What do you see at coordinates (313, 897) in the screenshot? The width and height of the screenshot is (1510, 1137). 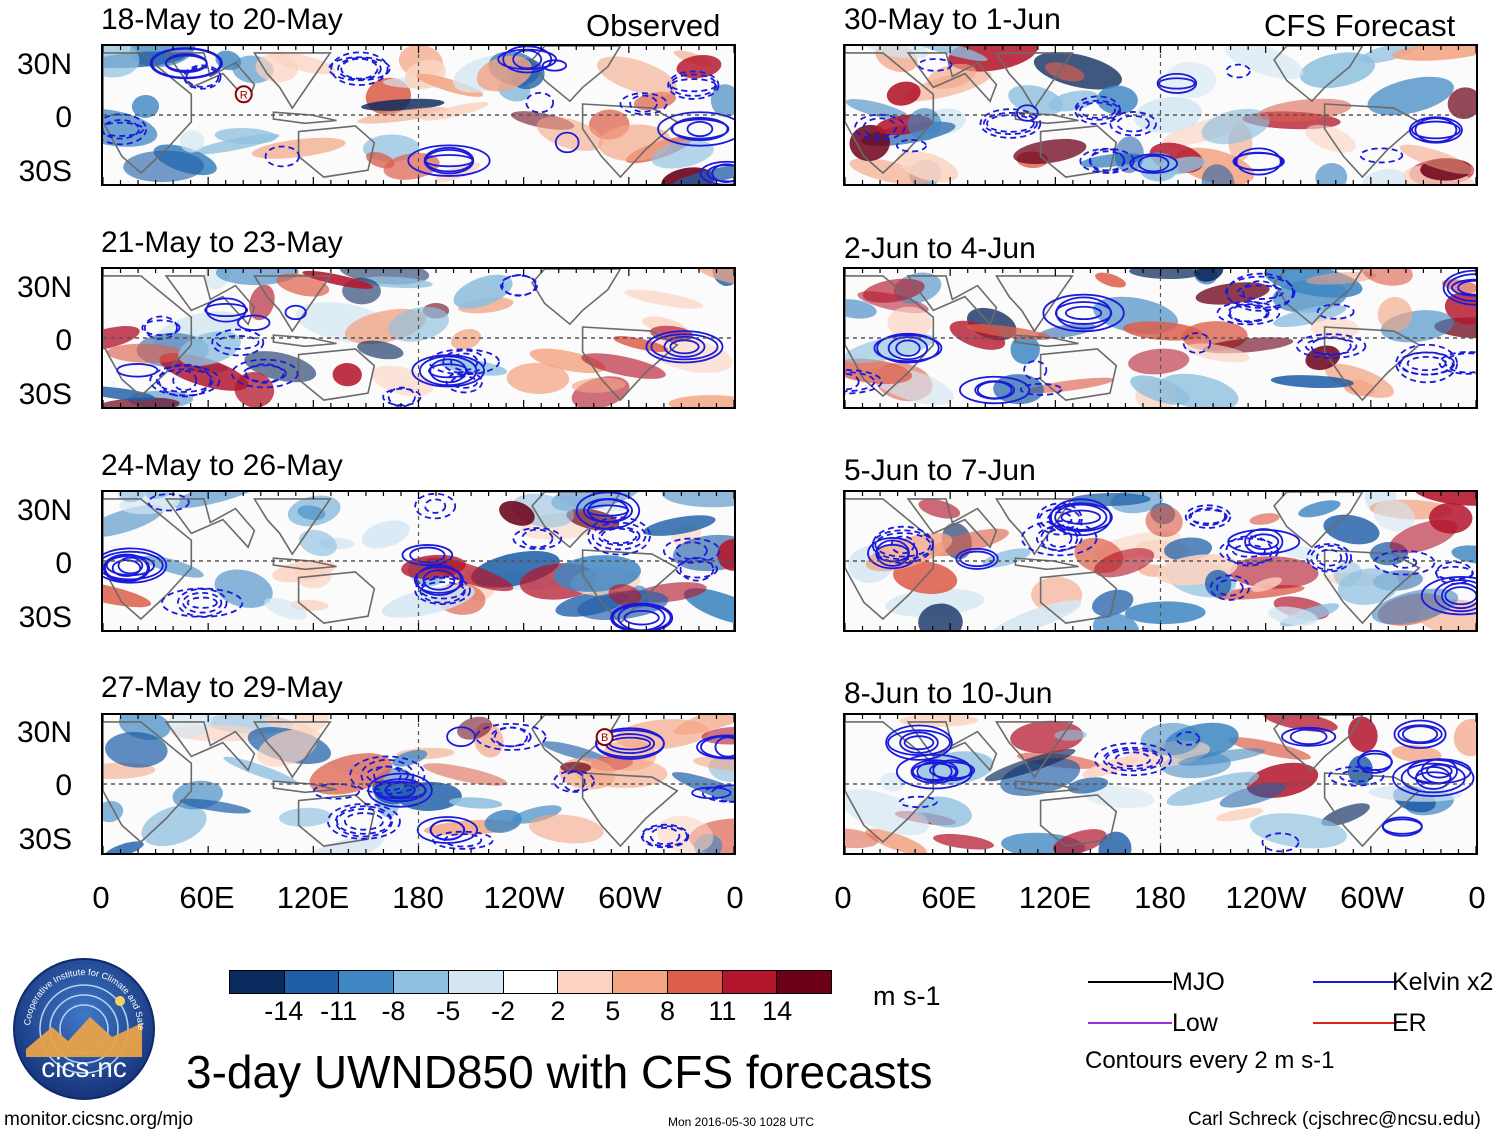 I see `lon-label-120e: 120E` at bounding box center [313, 897].